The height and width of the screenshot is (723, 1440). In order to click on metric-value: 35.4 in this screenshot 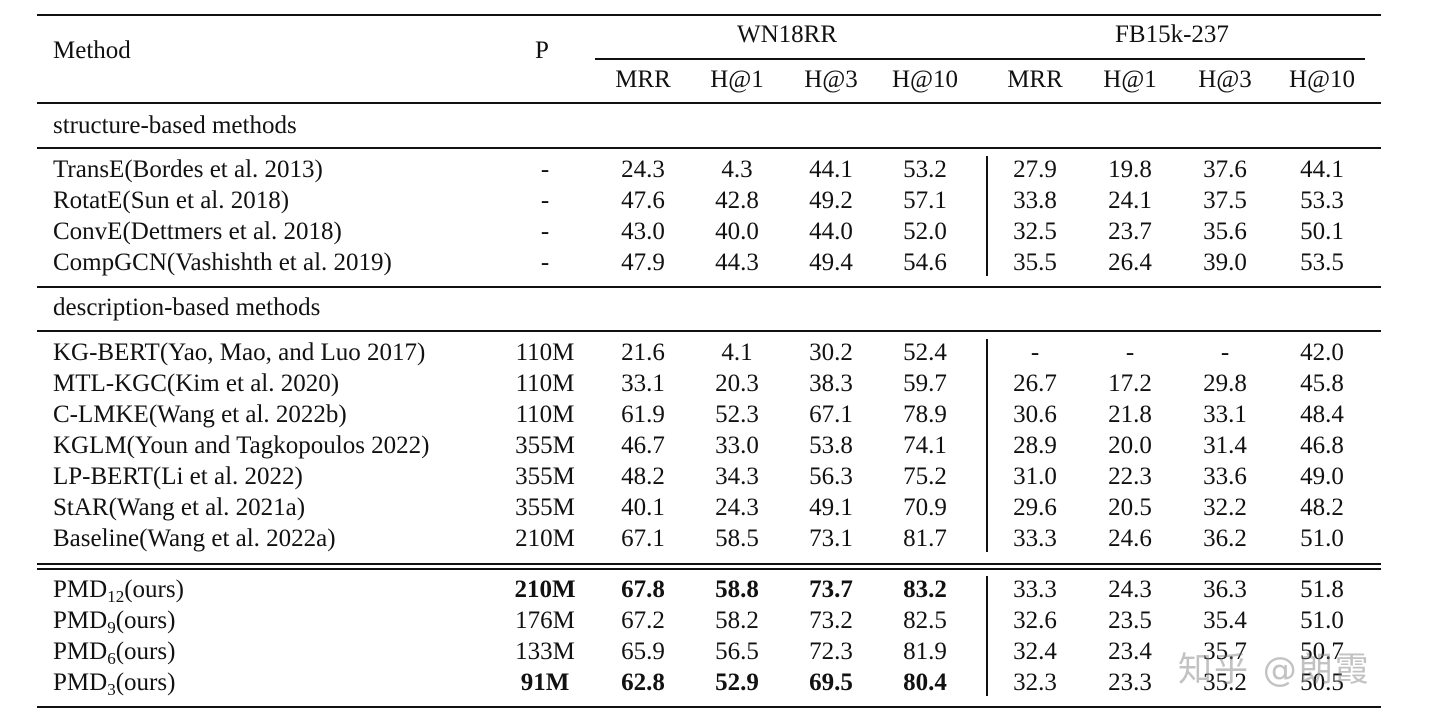, I will do `click(1225, 620)`.